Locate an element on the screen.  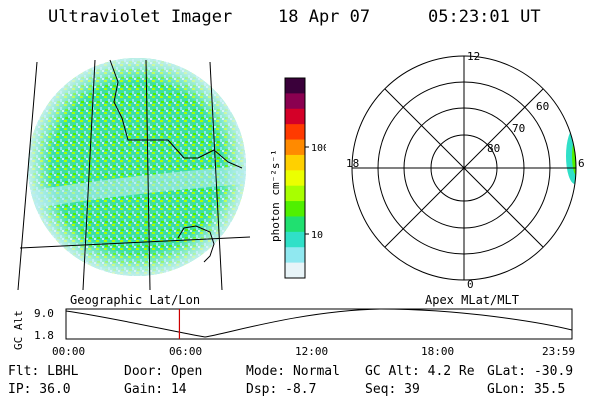
xtick-0: 00:00 is located at coordinates (68, 351).